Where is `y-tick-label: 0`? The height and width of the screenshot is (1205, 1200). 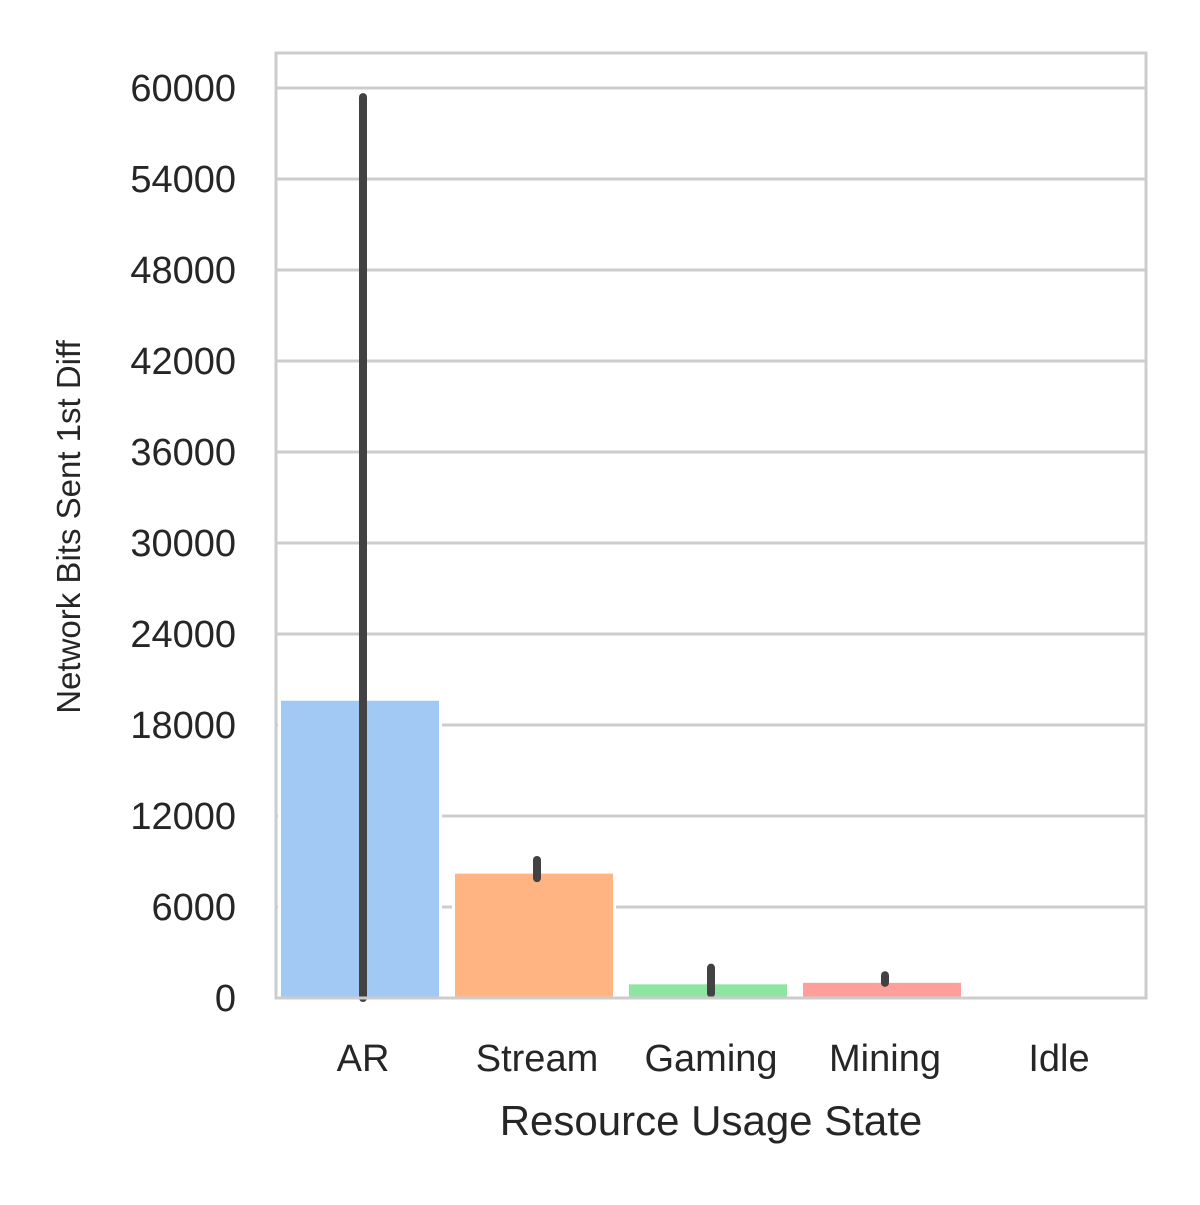
y-tick-label: 0 is located at coordinates (225, 999).